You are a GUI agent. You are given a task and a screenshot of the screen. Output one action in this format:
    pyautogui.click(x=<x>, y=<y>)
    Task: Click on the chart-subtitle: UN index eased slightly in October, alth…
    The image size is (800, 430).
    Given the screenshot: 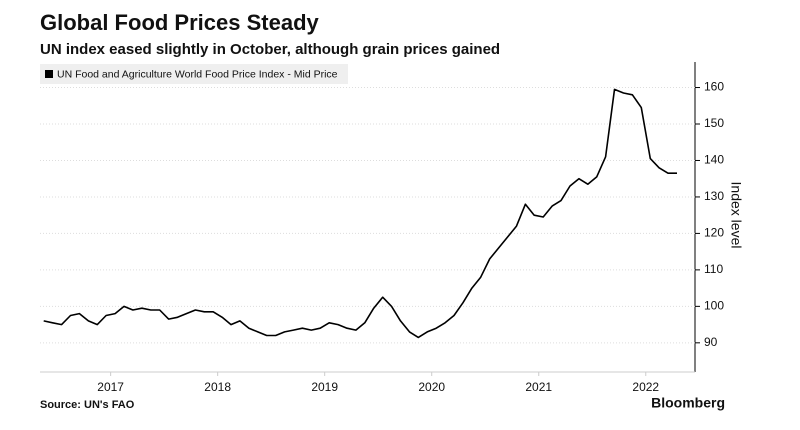 What is the action you would take?
    pyautogui.click(x=270, y=49)
    